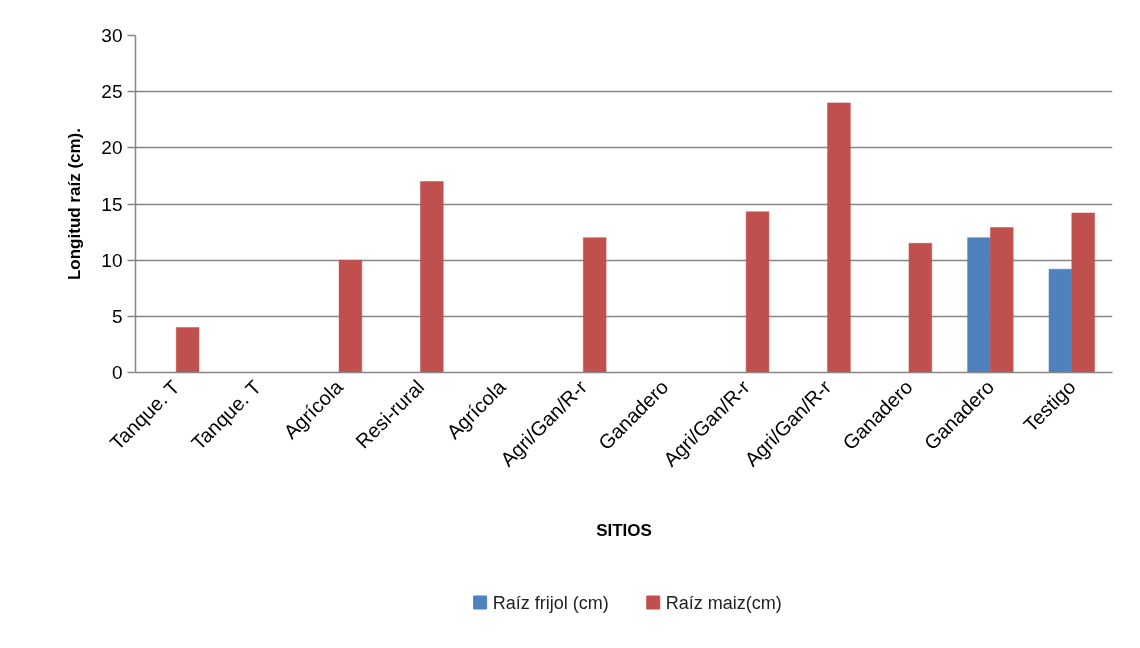  Describe the element at coordinates (75, 204) in the screenshot. I see `y-axis-title: Longitud raíz (cm).` at that location.